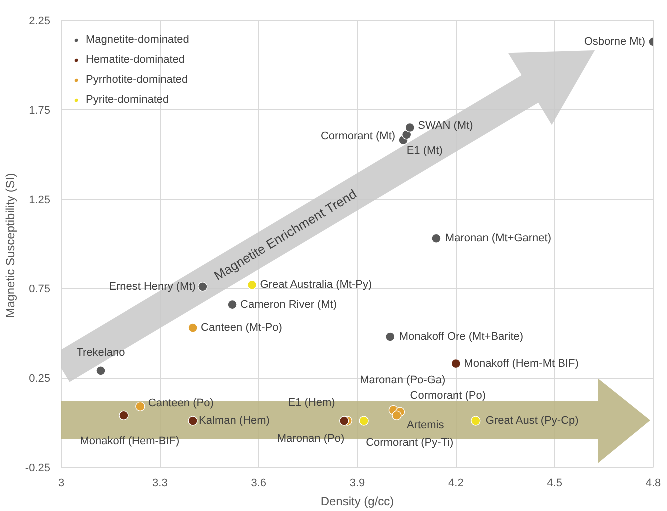 The width and height of the screenshot is (667, 511). Describe the element at coordinates (532, 421) in the screenshot. I see `annotation: Great Aust (Py-Cp)` at that location.